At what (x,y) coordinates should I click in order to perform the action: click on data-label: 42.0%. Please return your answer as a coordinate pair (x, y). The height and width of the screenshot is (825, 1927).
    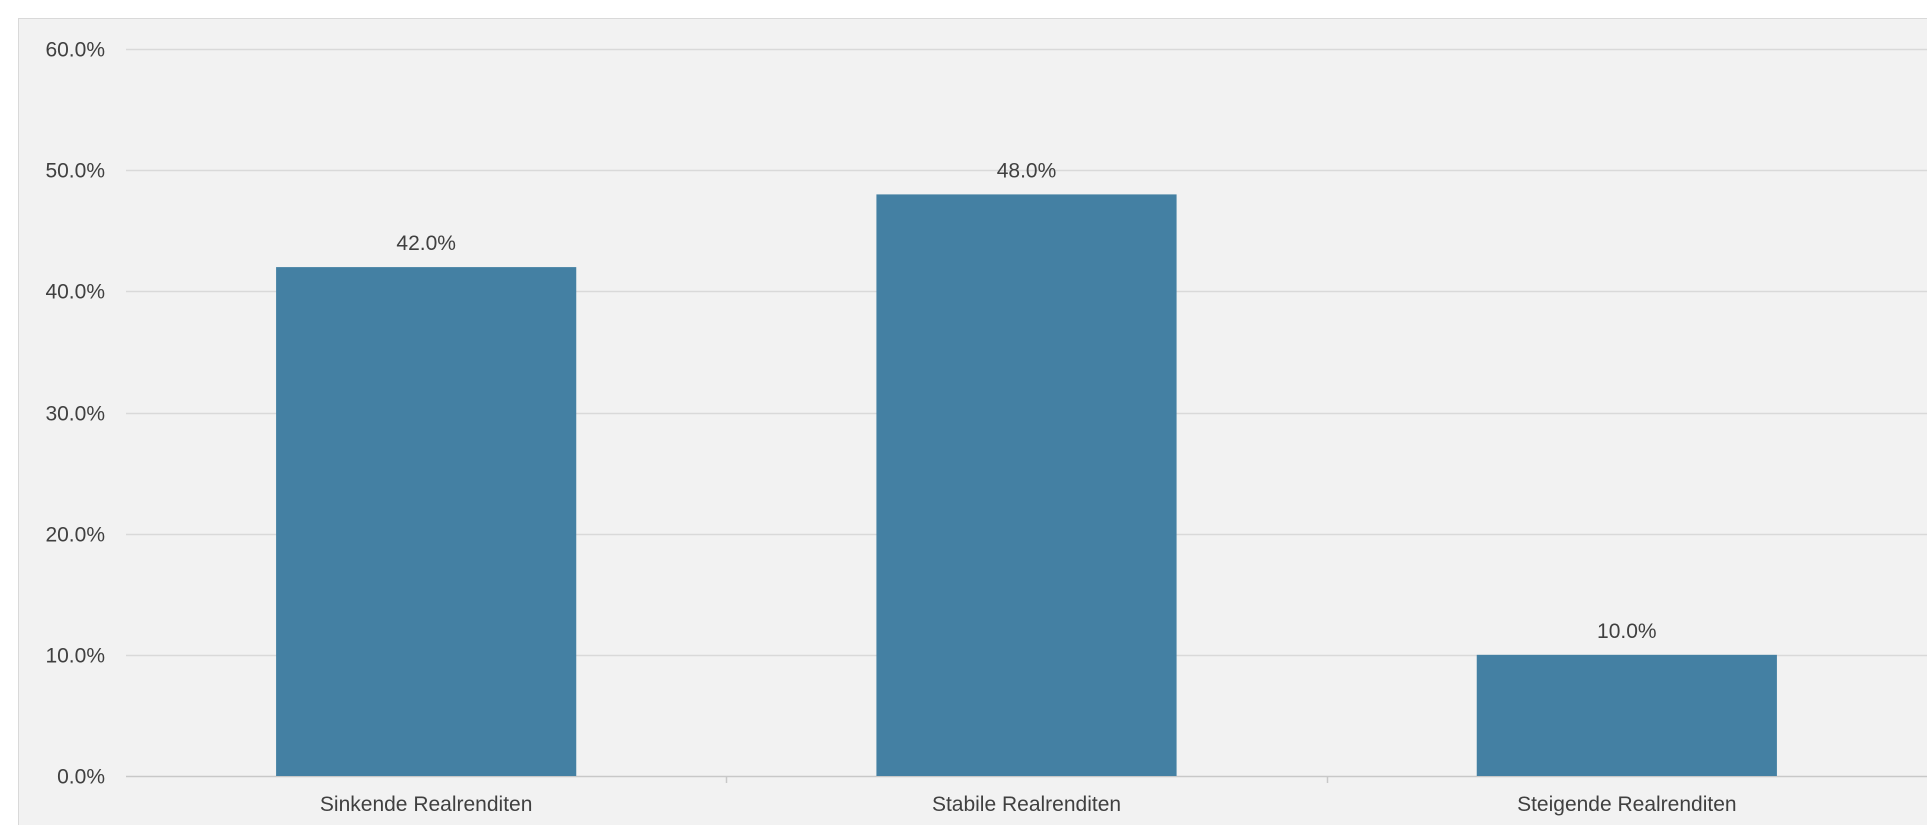
    Looking at the image, I should click on (426, 243).